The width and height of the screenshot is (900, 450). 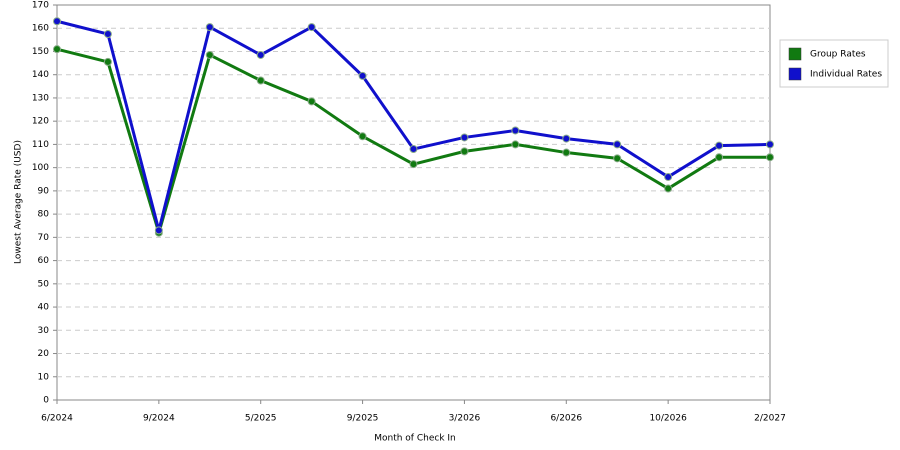 What do you see at coordinates (44, 331) in the screenshot?
I see `y-tick-label: 30` at bounding box center [44, 331].